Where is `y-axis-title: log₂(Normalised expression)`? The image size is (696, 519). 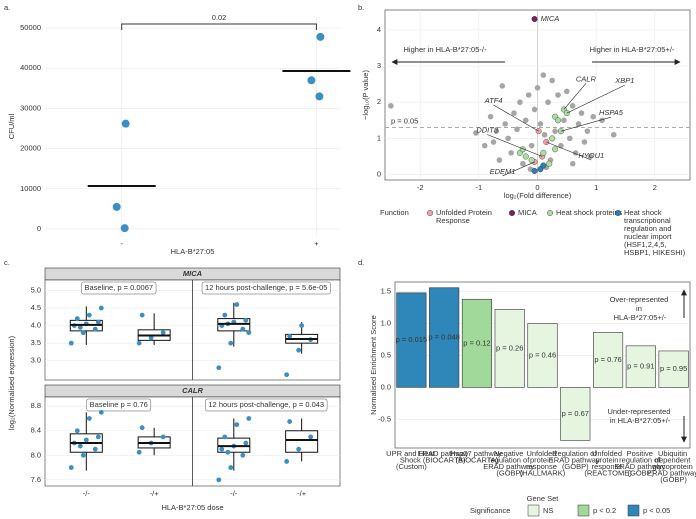 y-axis-title: log₂(Normalised expression) is located at coordinates (11, 382).